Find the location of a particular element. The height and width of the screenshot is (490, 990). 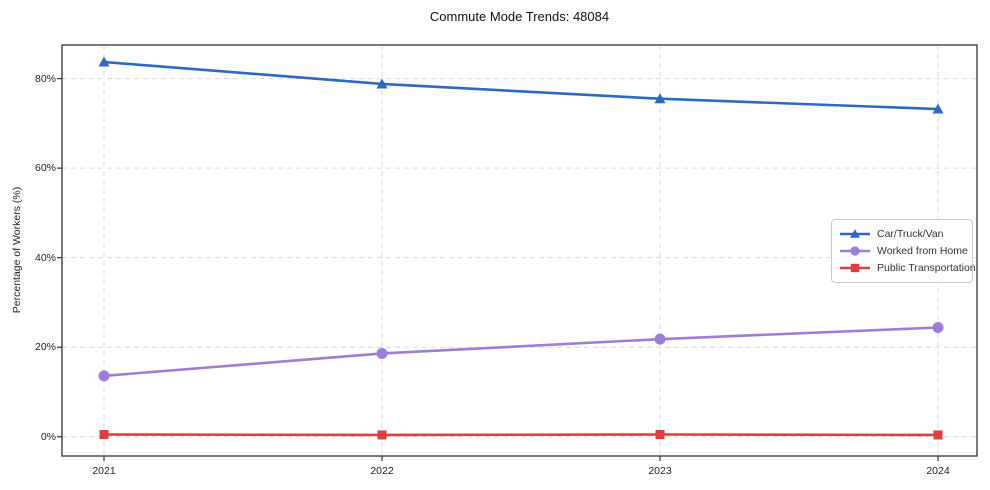

y-tick-label-0: 0% is located at coordinates (48, 436).